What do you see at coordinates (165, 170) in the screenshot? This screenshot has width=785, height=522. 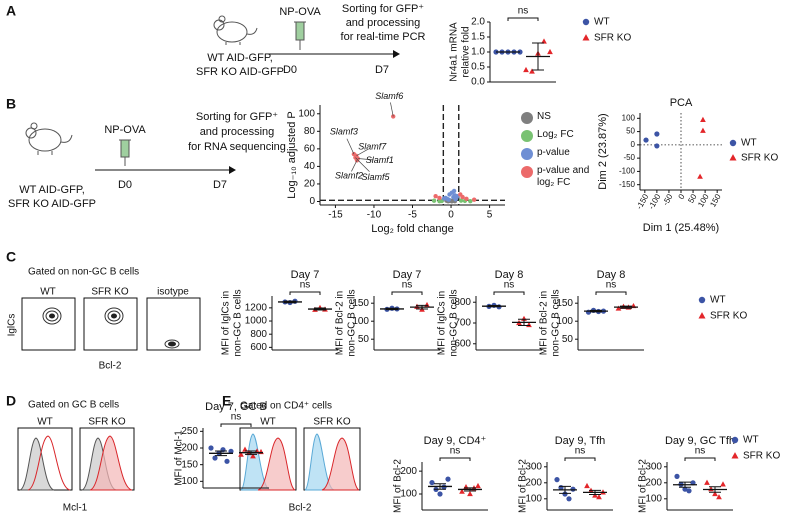 I see `timeline-arrow` at bounding box center [165, 170].